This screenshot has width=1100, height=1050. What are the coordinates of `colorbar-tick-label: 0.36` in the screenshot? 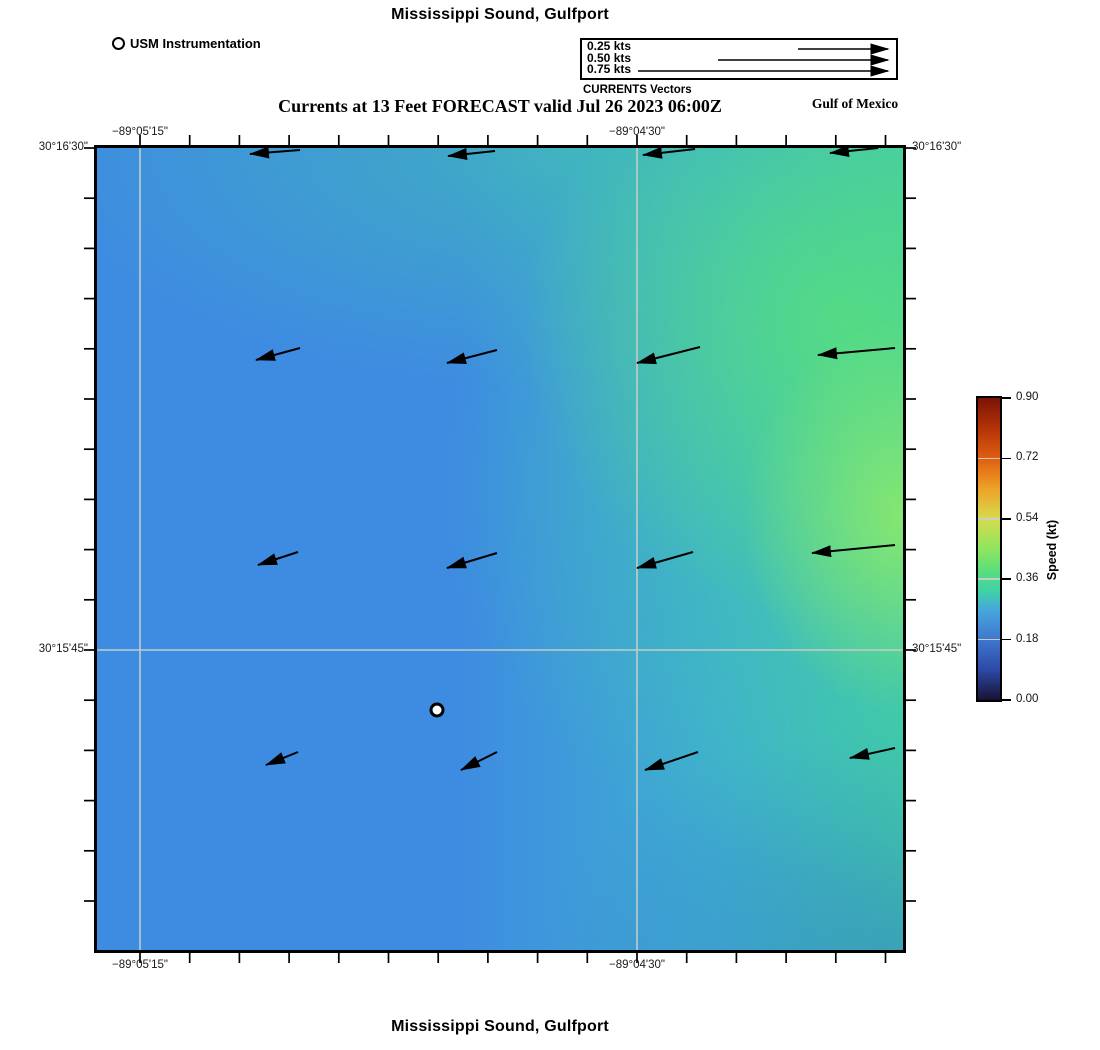 It's located at (1027, 578).